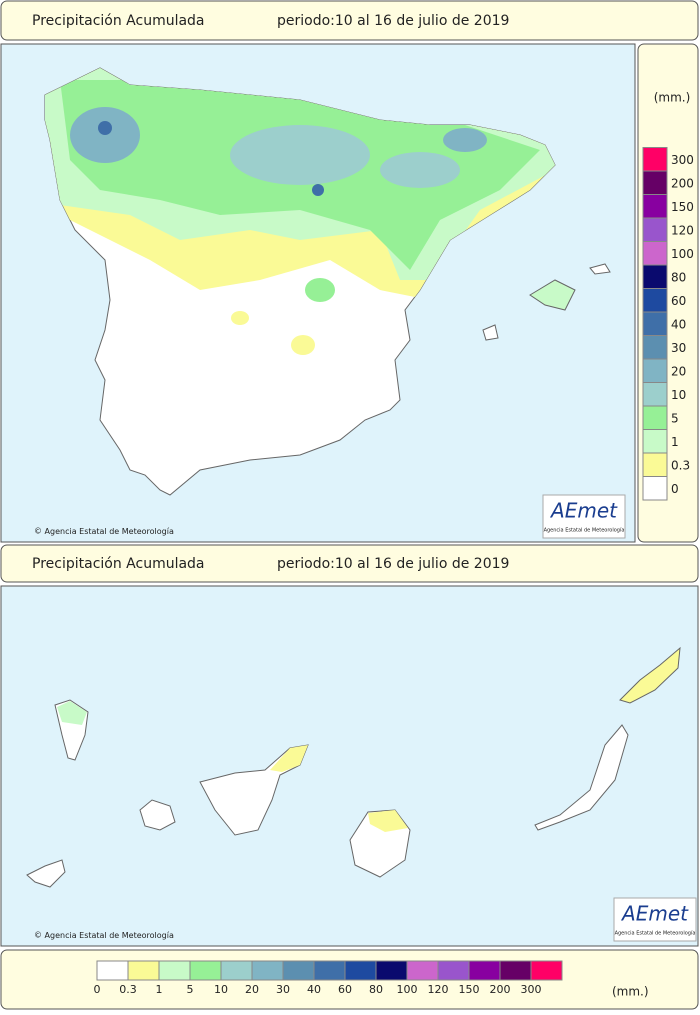 The width and height of the screenshot is (700, 1015). I want to click on mallorca, so click(552, 295).